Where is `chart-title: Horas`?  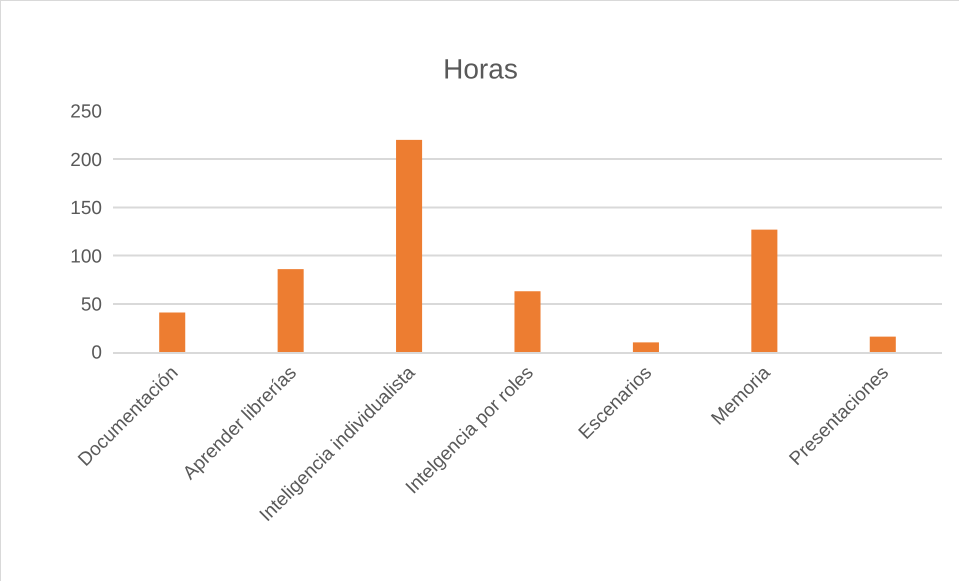 chart-title: Horas is located at coordinates (480, 69).